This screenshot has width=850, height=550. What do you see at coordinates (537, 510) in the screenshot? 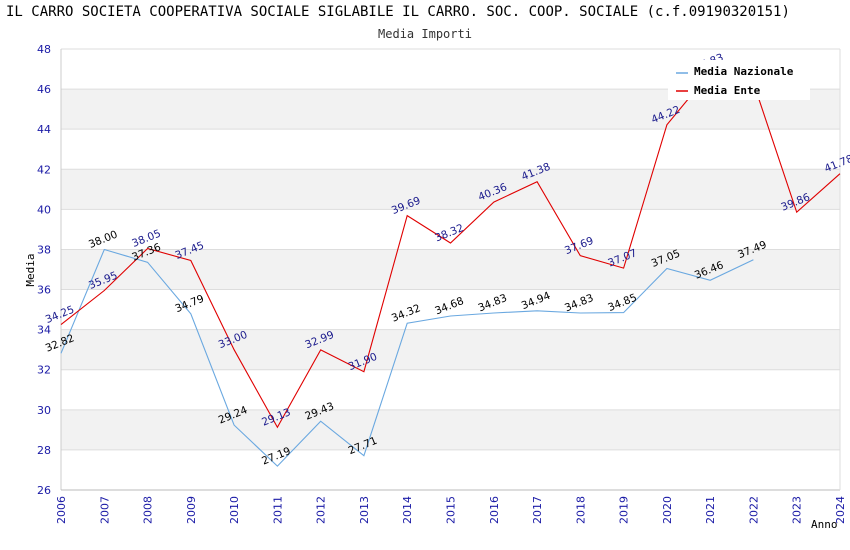
I see `x-tick-label: 2017` at bounding box center [537, 510].